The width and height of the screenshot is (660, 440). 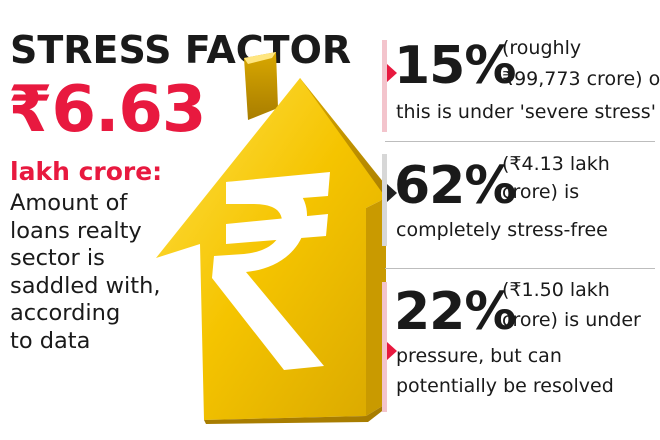 What do you see at coordinates (455, 312) in the screenshot?
I see `stat-percent: 22%` at bounding box center [455, 312].